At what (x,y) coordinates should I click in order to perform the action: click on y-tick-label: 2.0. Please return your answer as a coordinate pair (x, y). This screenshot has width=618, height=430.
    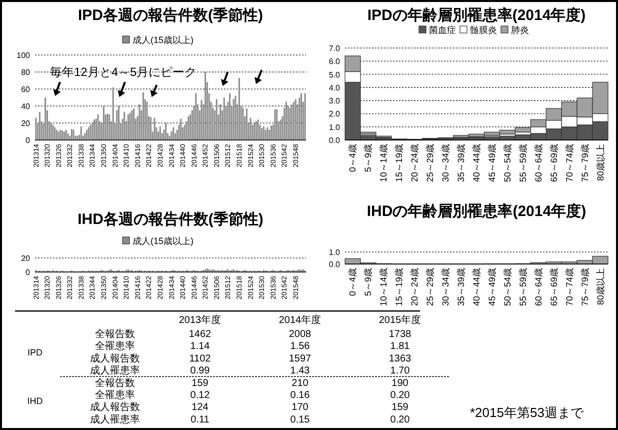
    Looking at the image, I should click on (334, 114).